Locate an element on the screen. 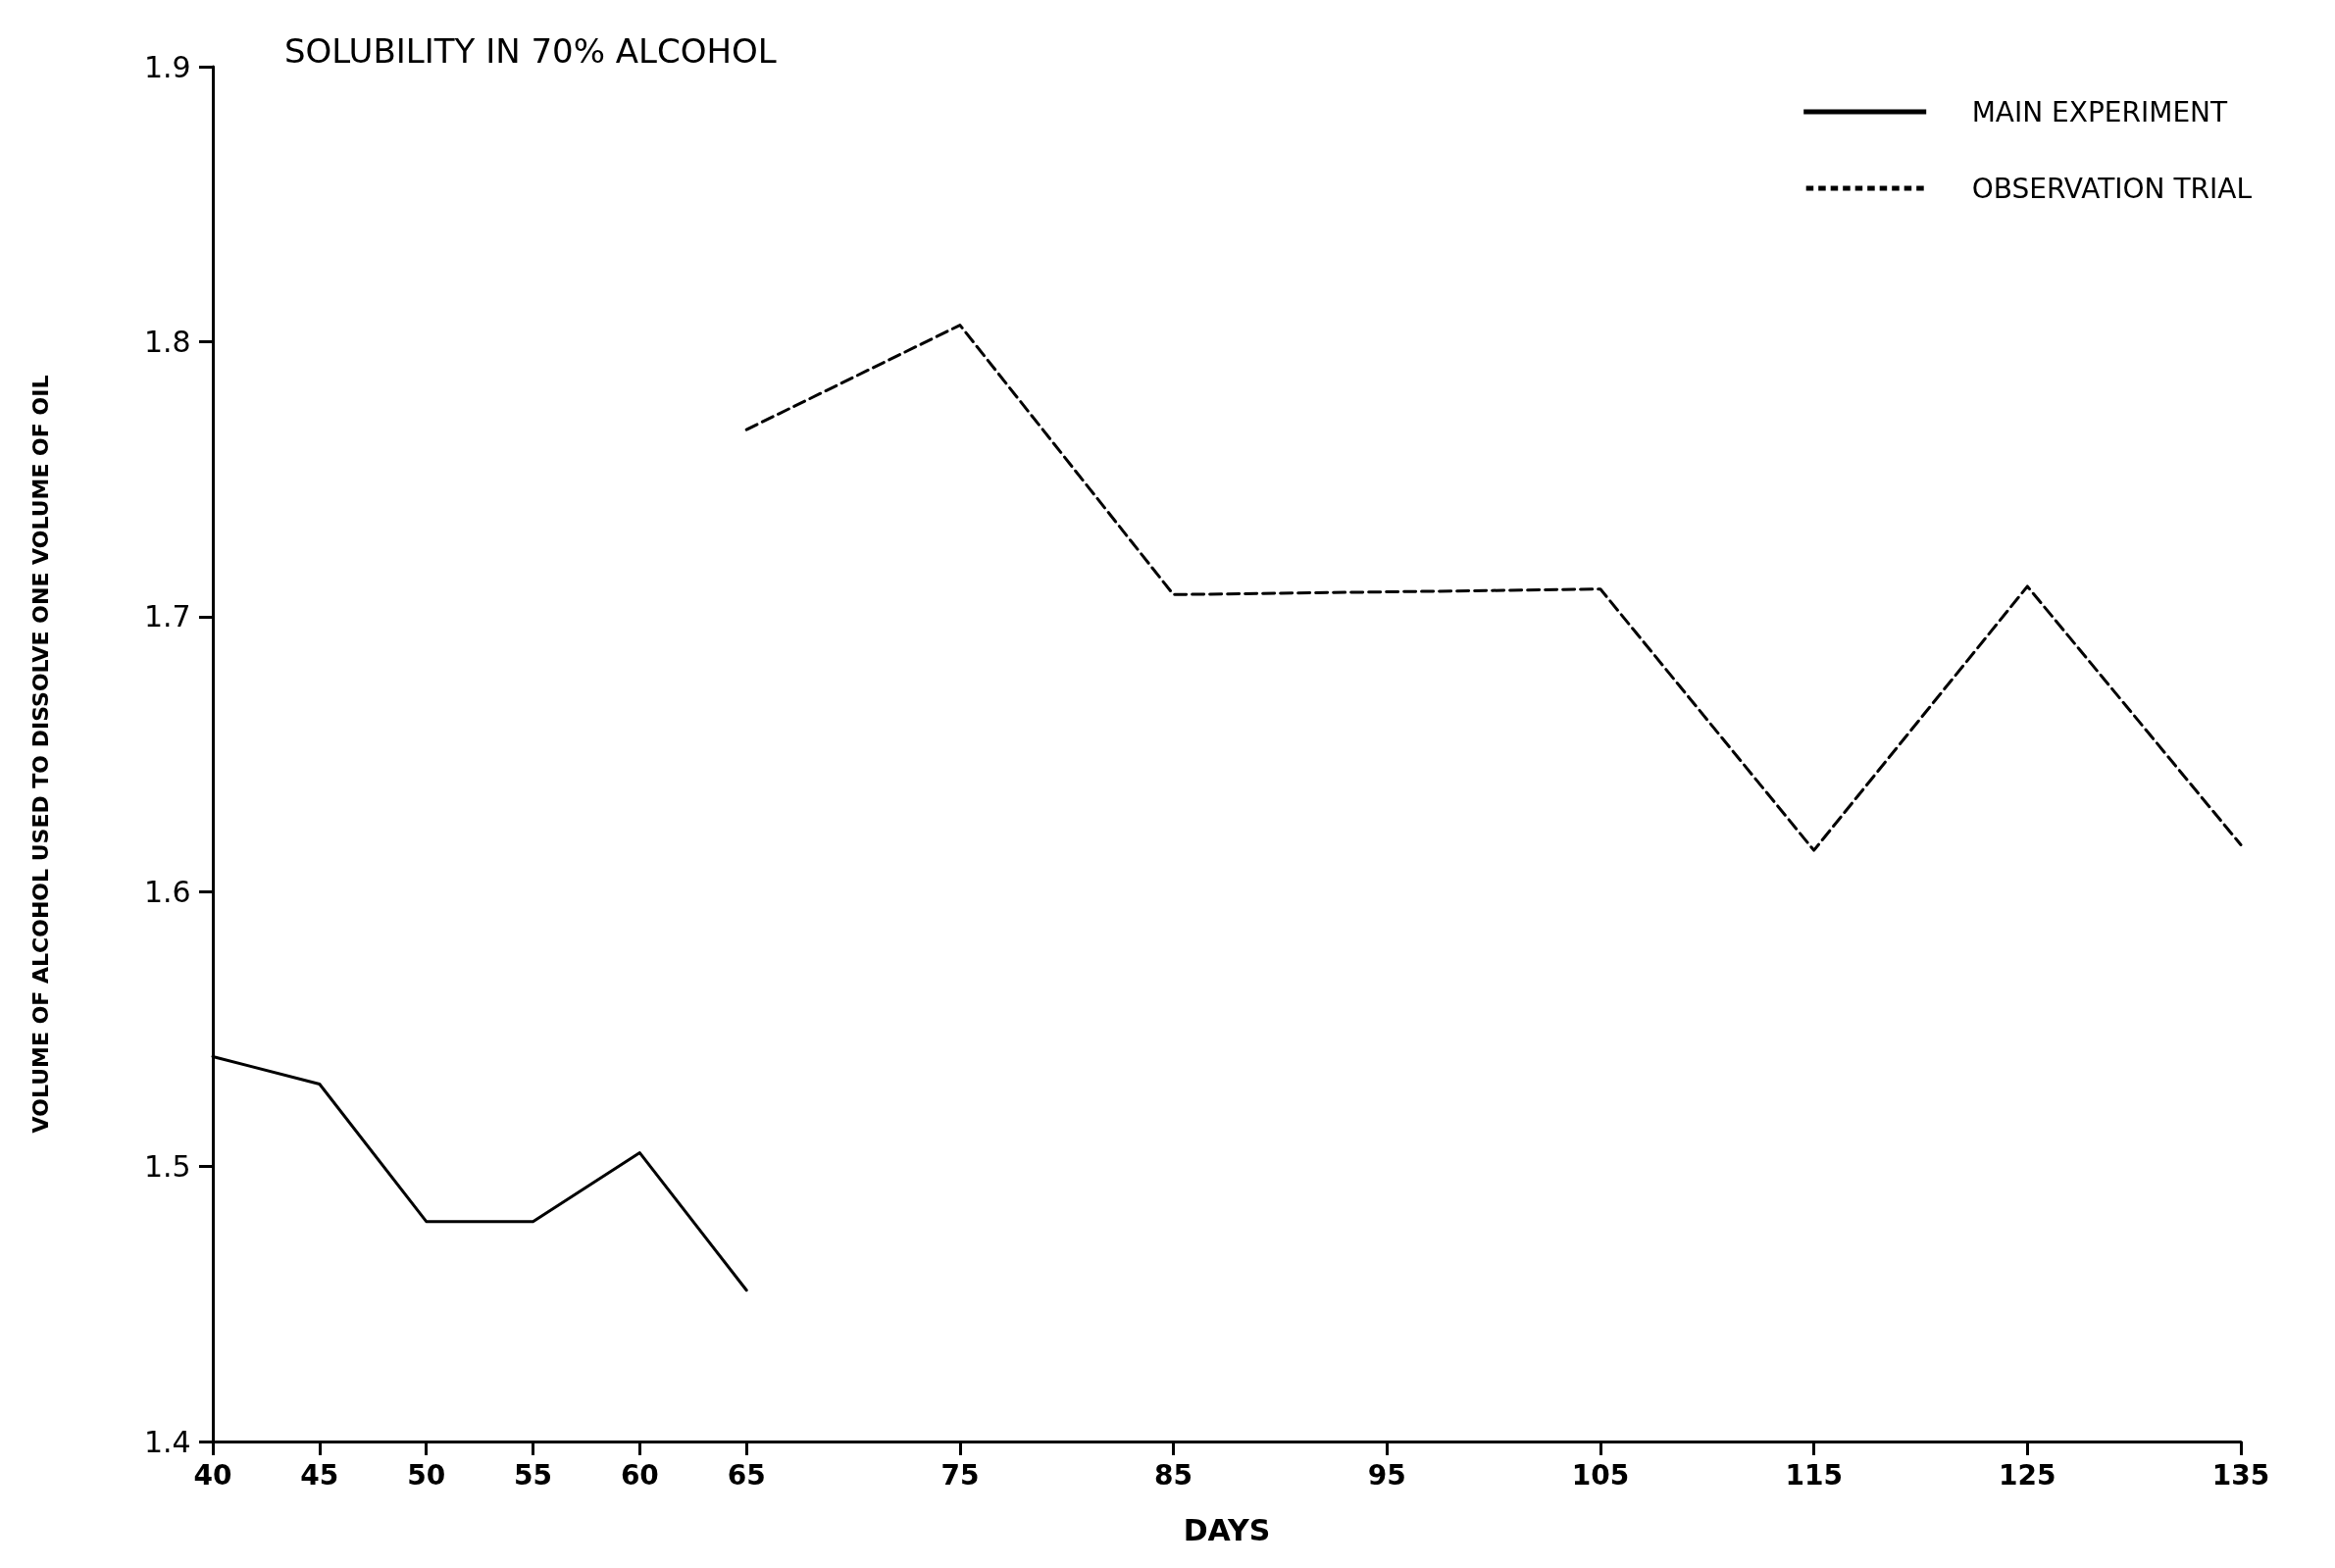  legend-label: OBSERVATION TRIAL is located at coordinates (2112, 188).